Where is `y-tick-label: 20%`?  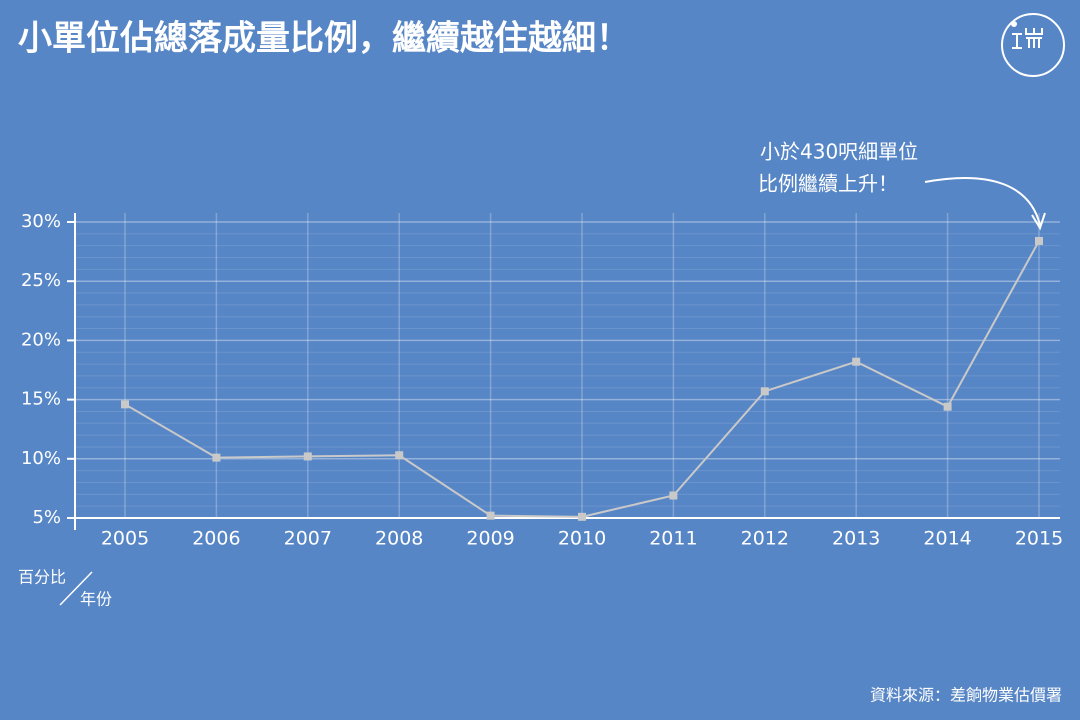
y-tick-label: 20% is located at coordinates (41, 339).